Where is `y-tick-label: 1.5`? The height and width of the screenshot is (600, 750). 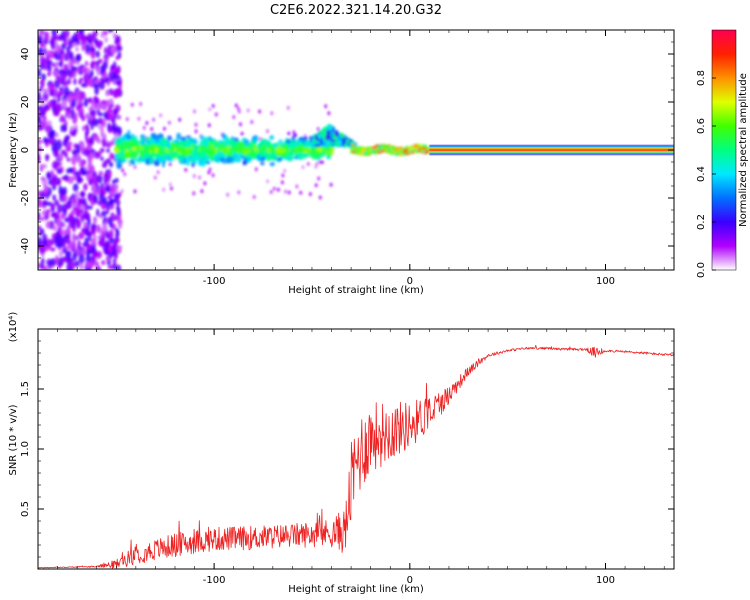
y-tick-label: 1.5 is located at coordinates (25, 389).